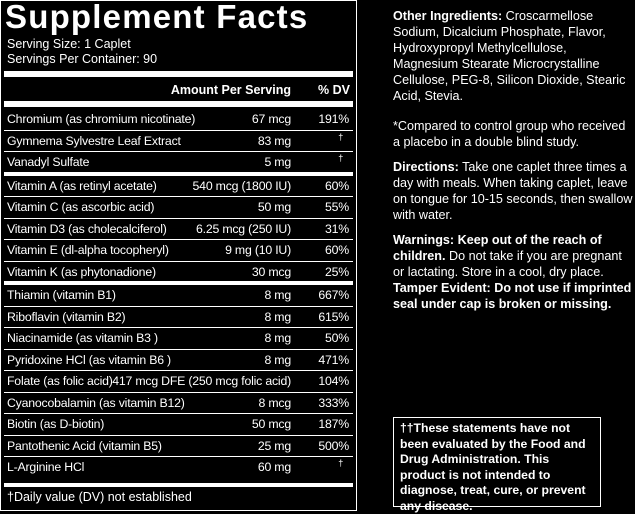 The height and width of the screenshot is (514, 635). I want to click on label: Directions:, so click(426, 167).